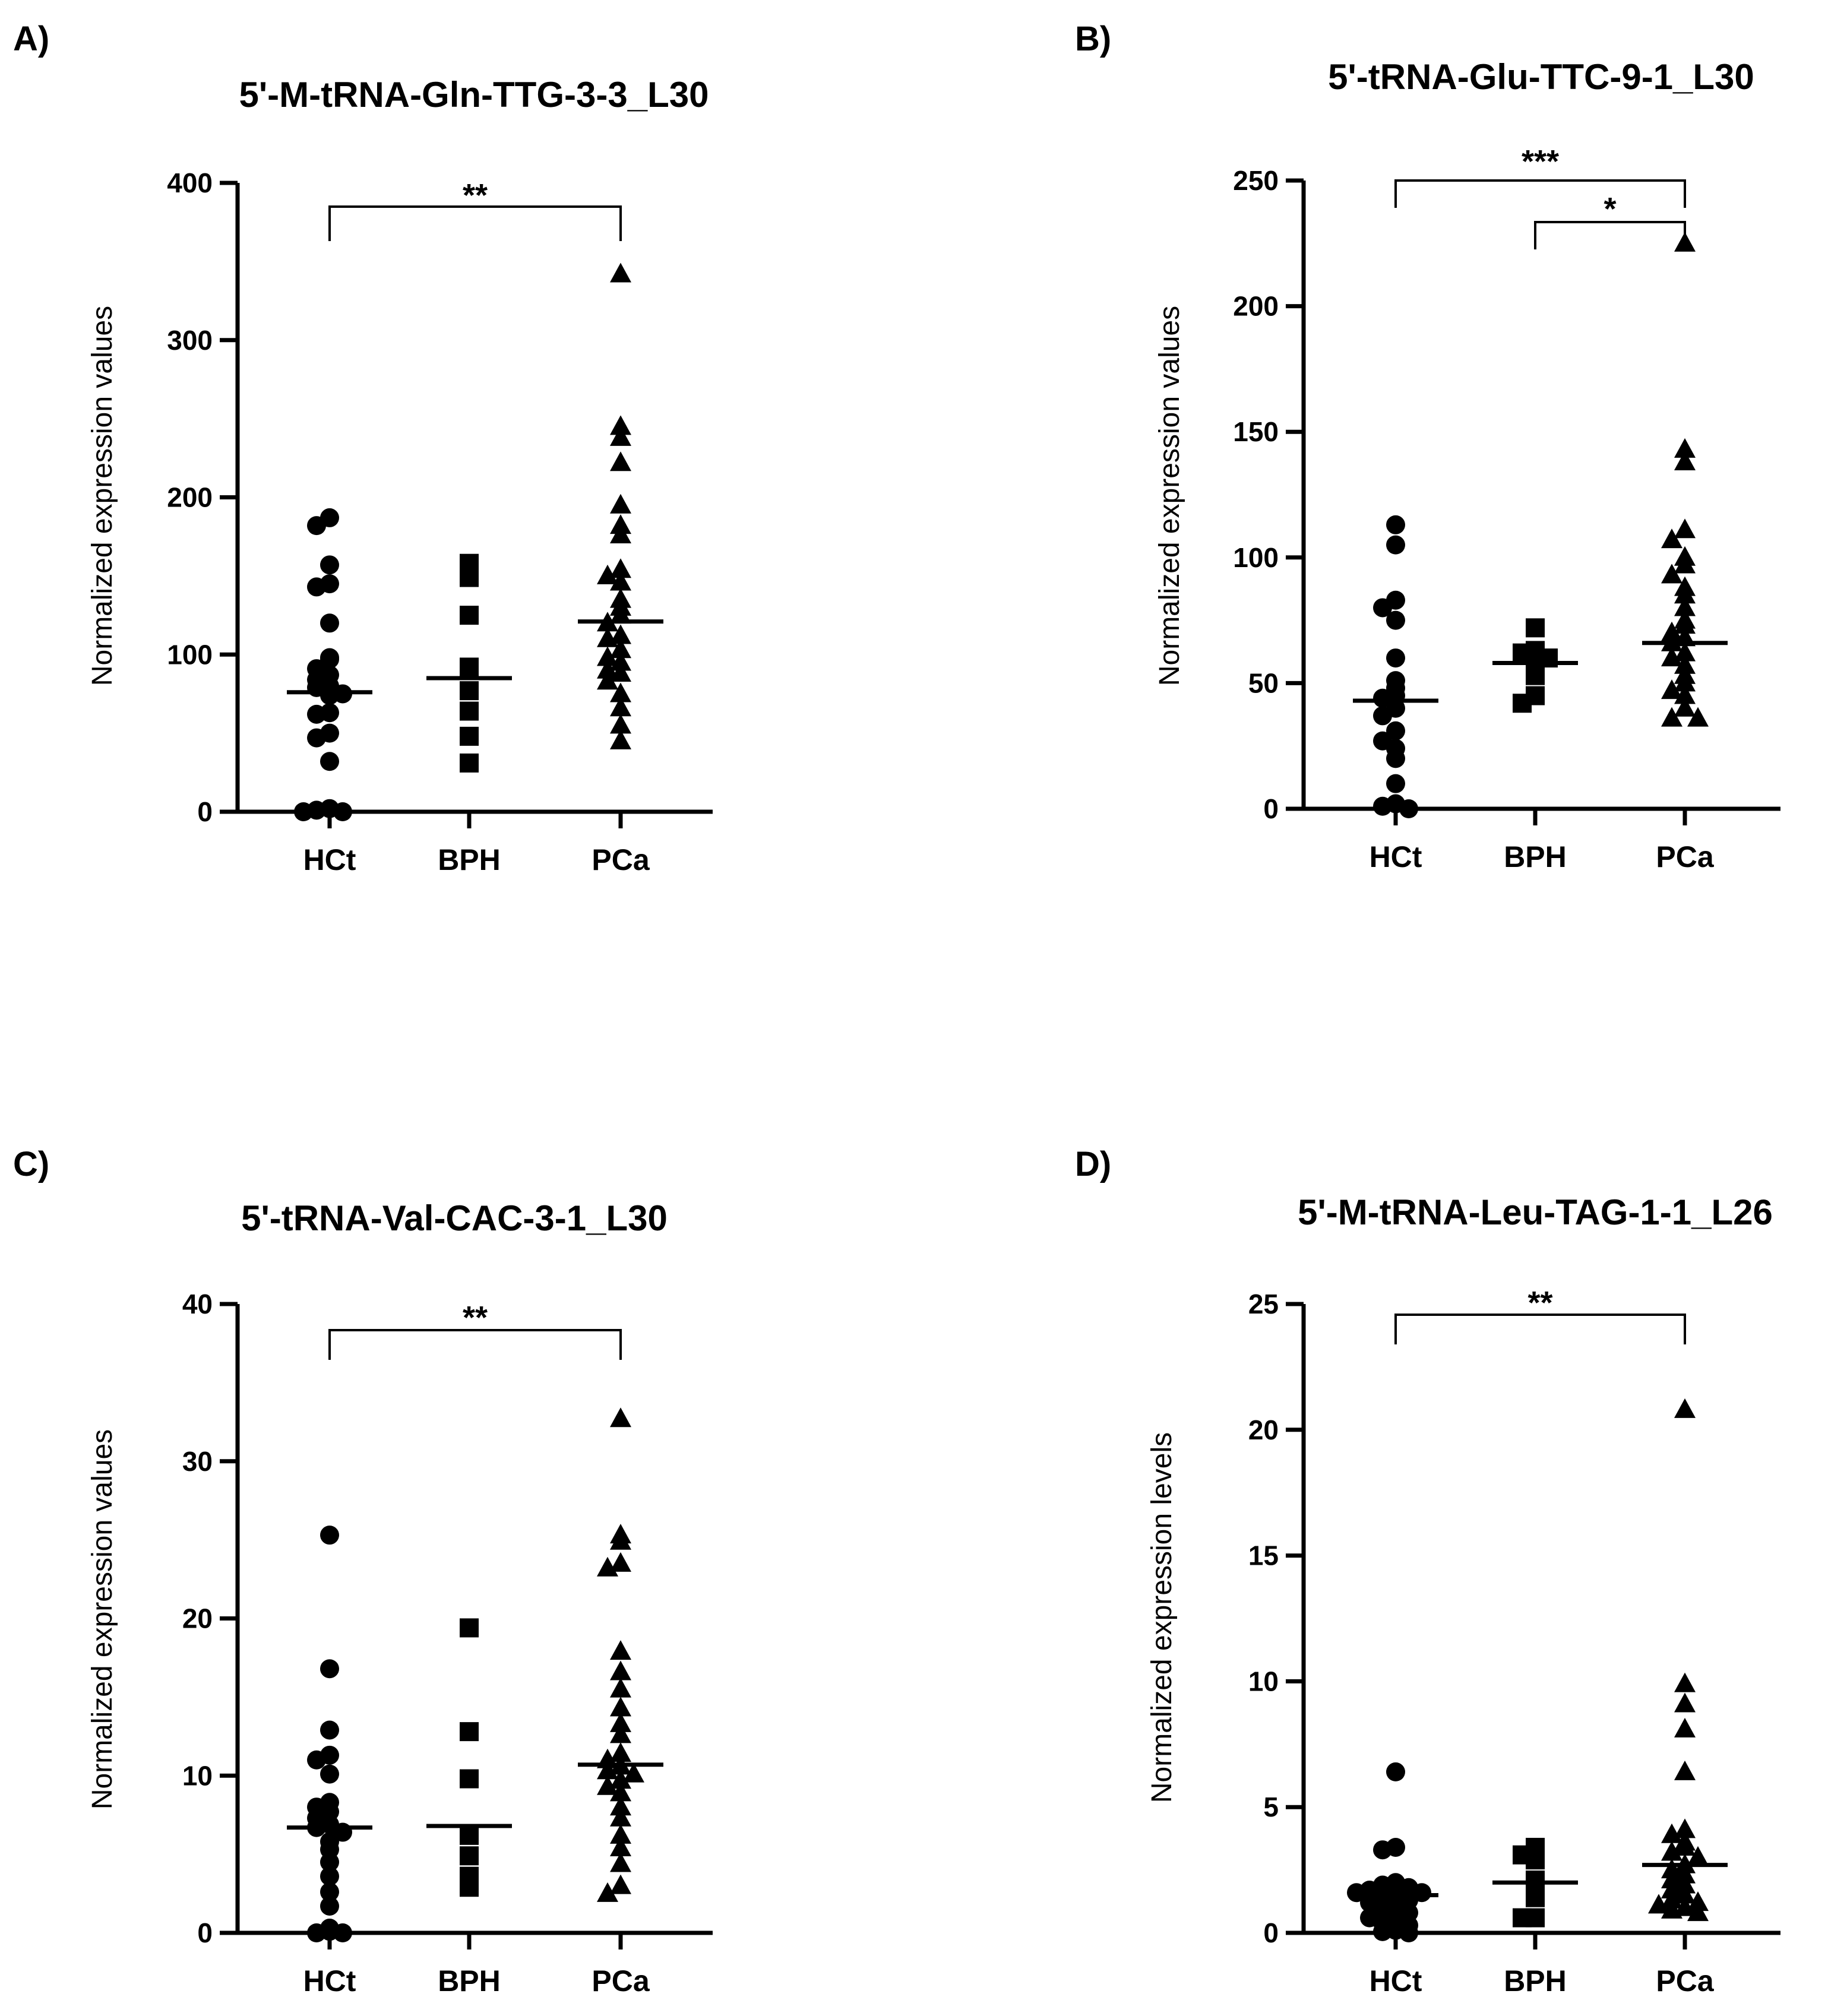  I want to click on y-tick-label: 20, so click(197, 1618).